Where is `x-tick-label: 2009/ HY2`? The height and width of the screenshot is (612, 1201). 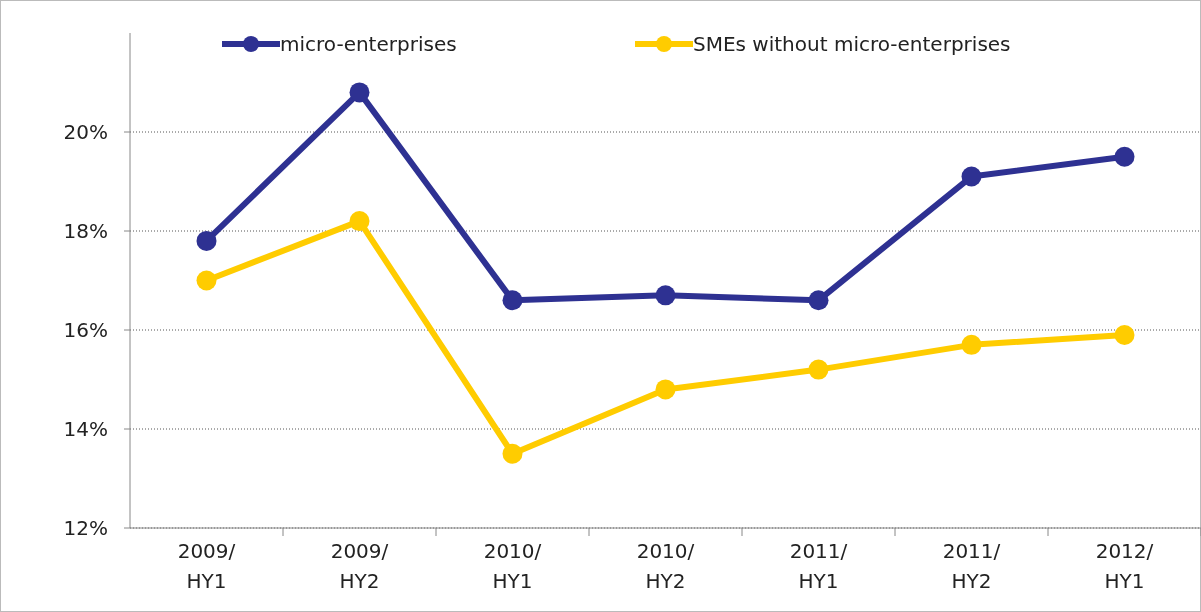 x-tick-label: 2009/ HY2 is located at coordinates (359, 566).